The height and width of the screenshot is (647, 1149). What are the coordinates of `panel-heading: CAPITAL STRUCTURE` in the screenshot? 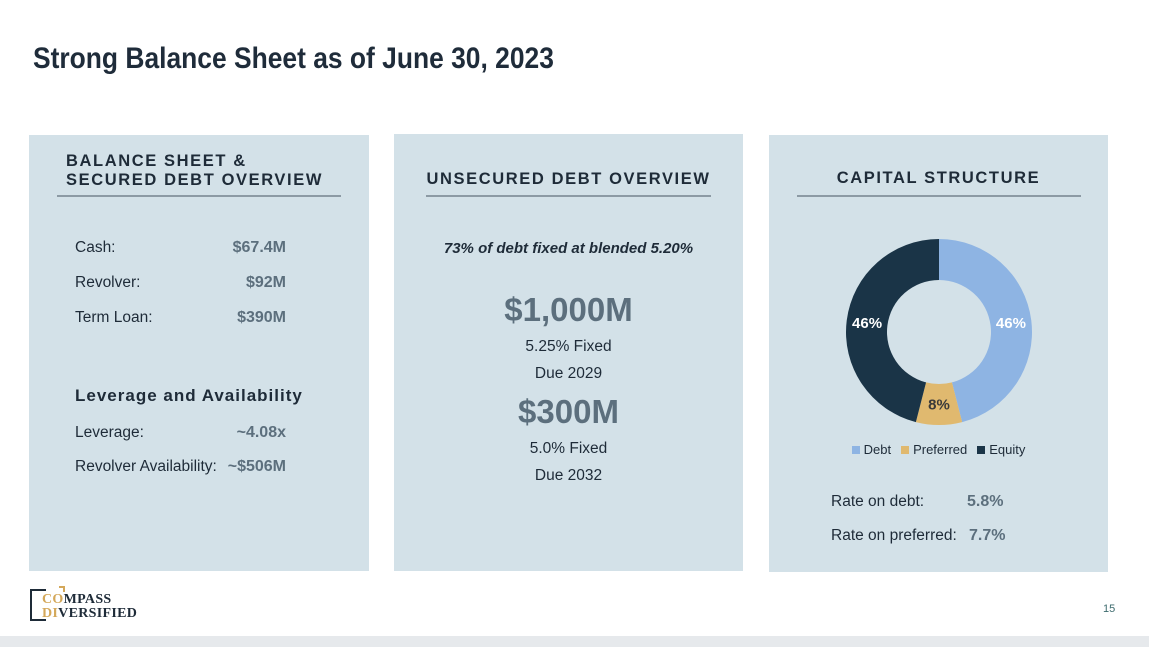 It's located at (938, 178).